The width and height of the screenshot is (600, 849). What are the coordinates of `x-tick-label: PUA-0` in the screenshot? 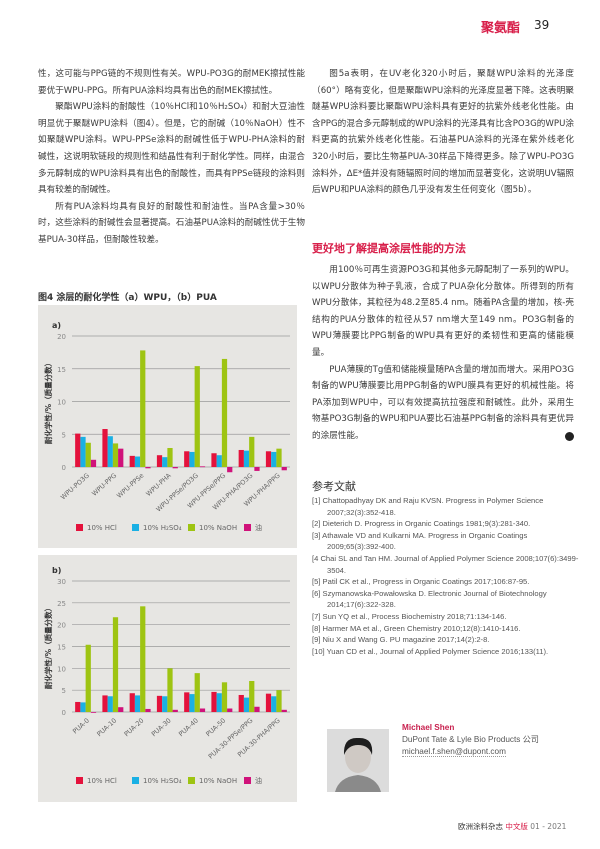 It's located at (81, 726).